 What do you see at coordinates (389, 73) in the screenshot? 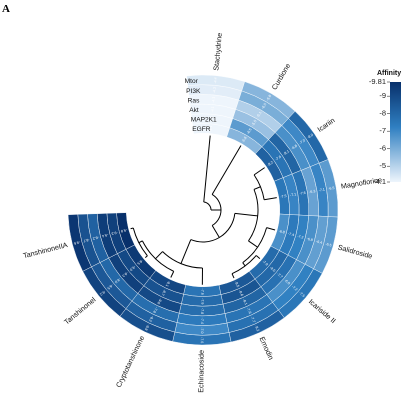
I see `legend-title: Affinity` at bounding box center [389, 73].